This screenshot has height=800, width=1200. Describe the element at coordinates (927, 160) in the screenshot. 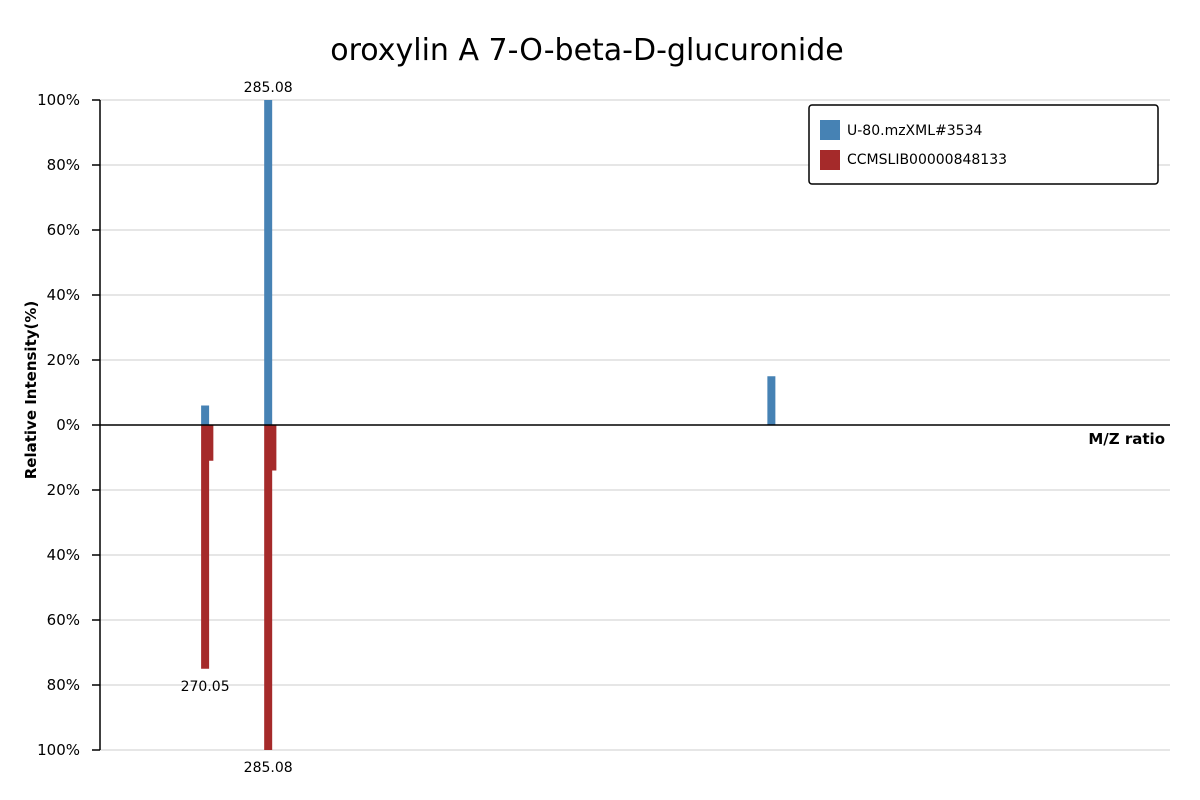

I see `legend-label-ccmslib: CCMSLIB00000848133` at that location.